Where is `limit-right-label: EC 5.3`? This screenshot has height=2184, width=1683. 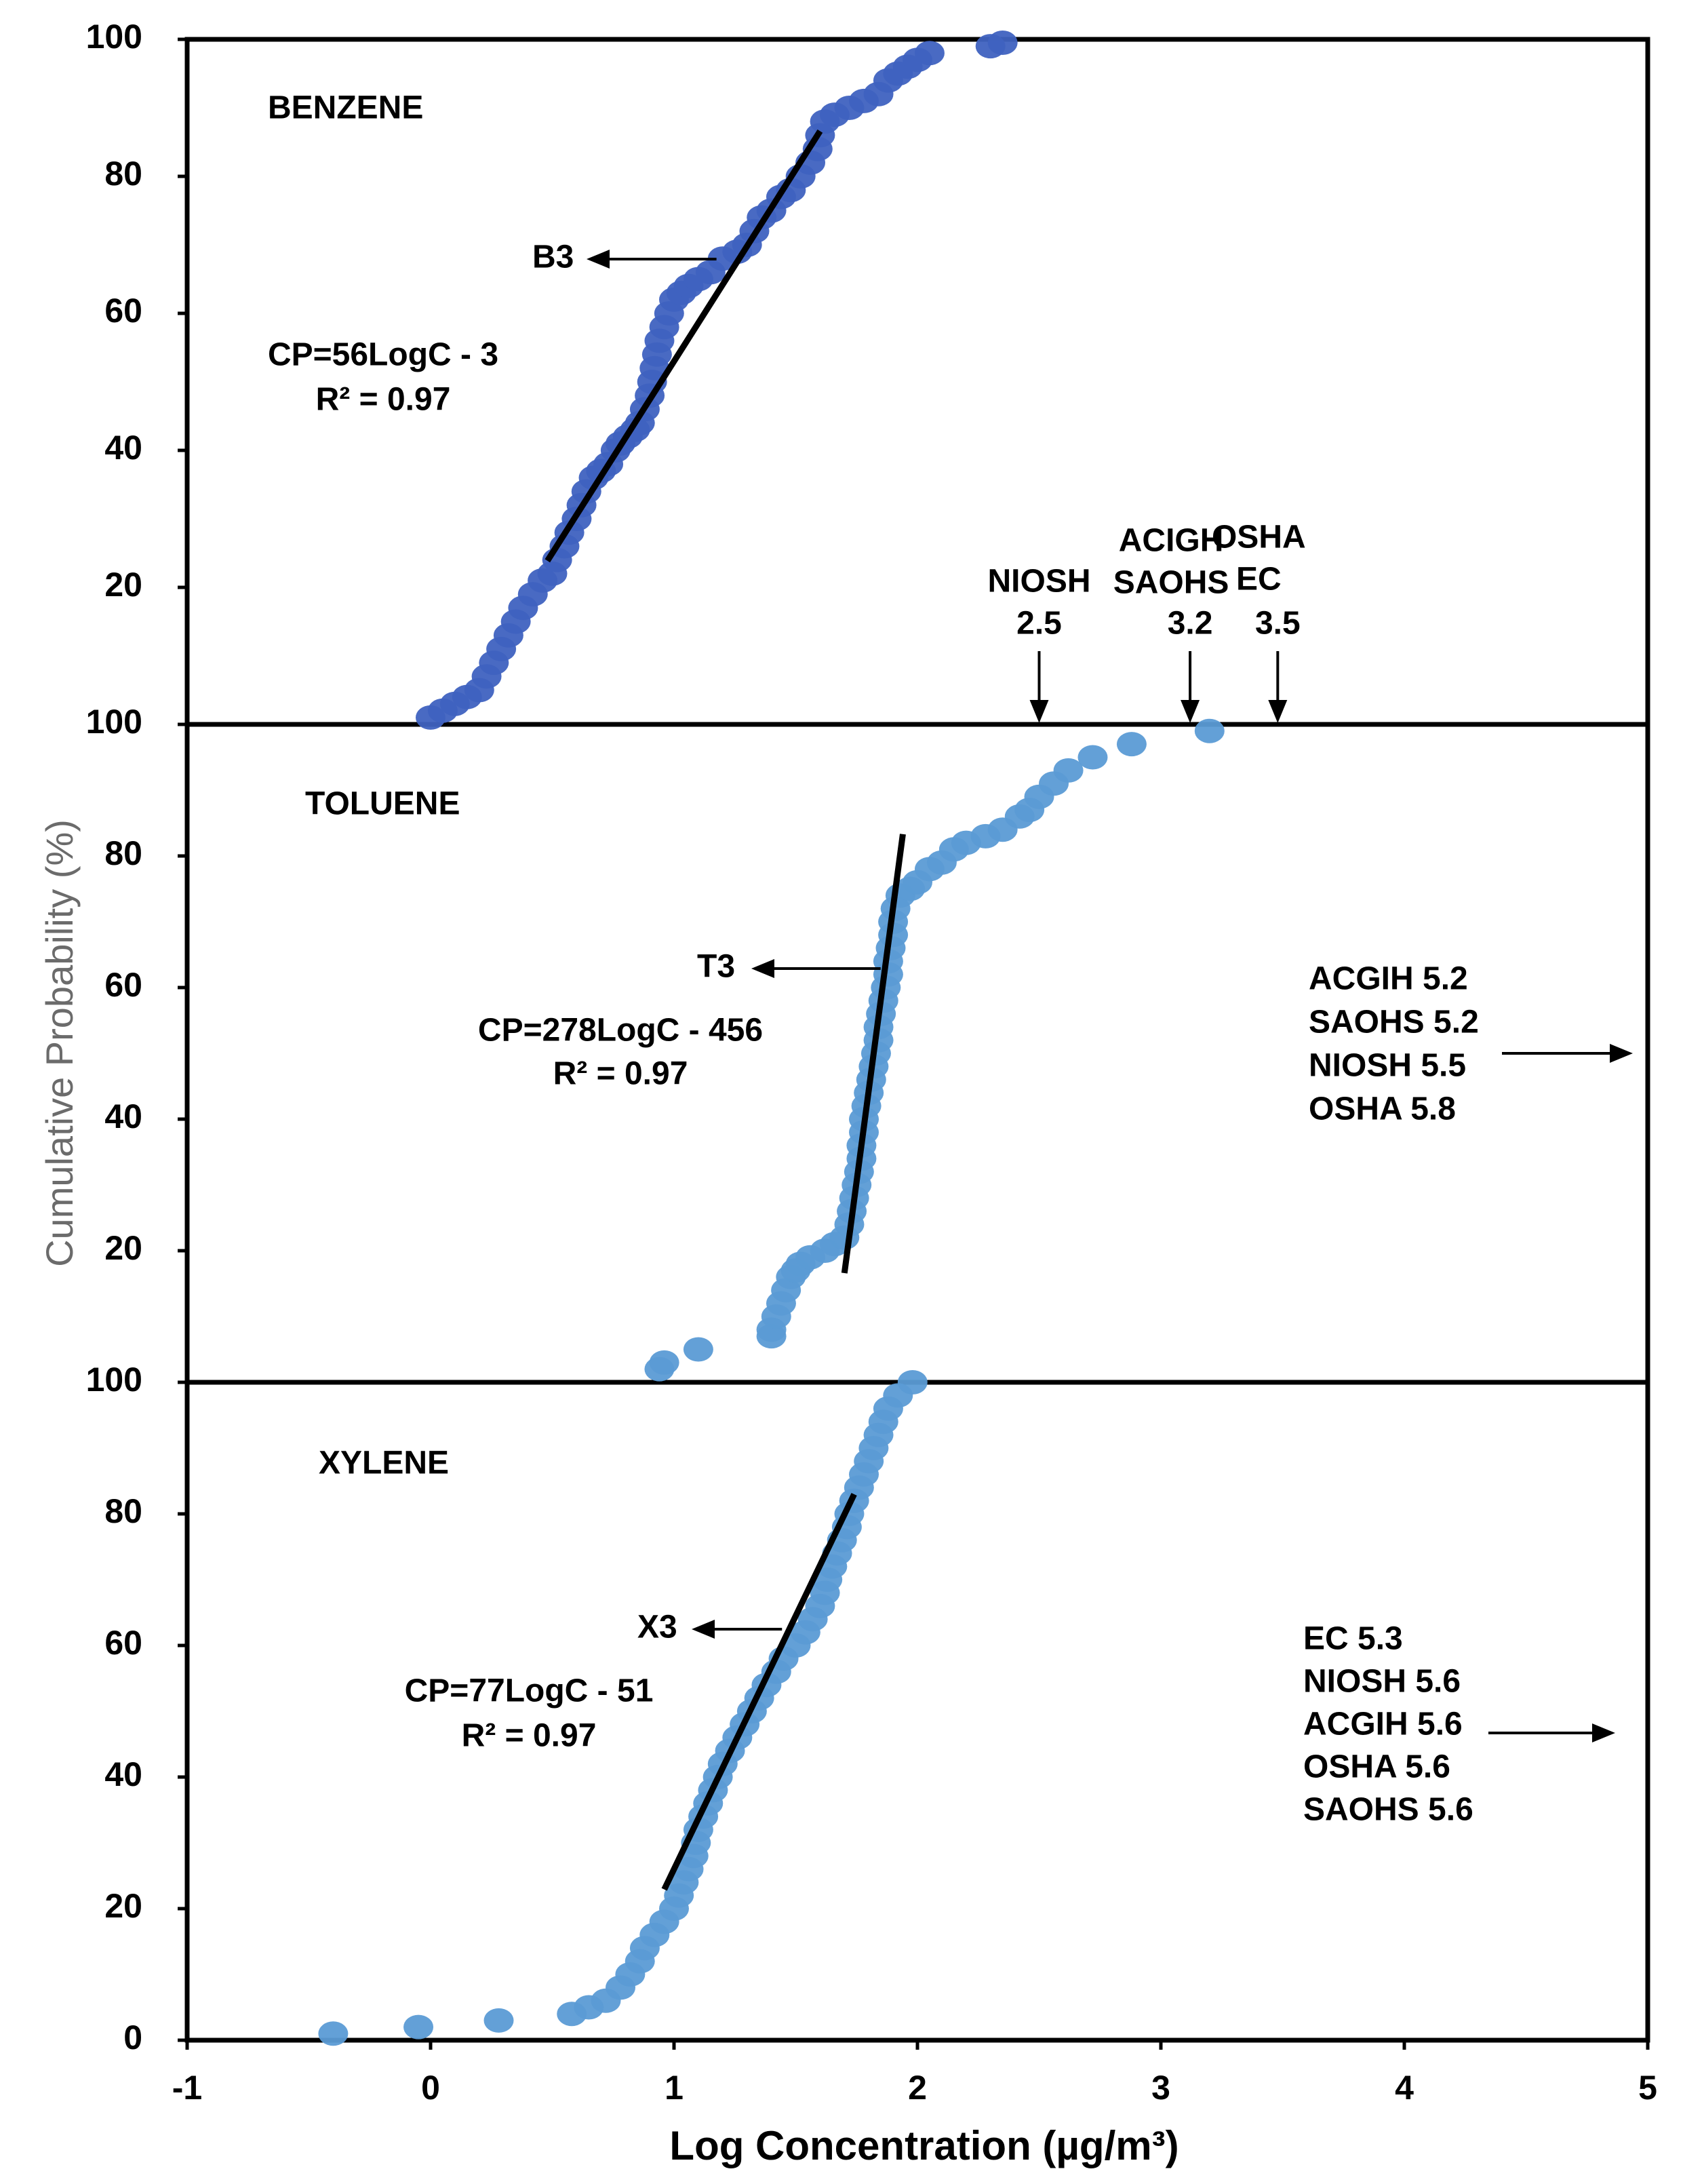 limit-right-label: EC 5.3 is located at coordinates (1353, 1639).